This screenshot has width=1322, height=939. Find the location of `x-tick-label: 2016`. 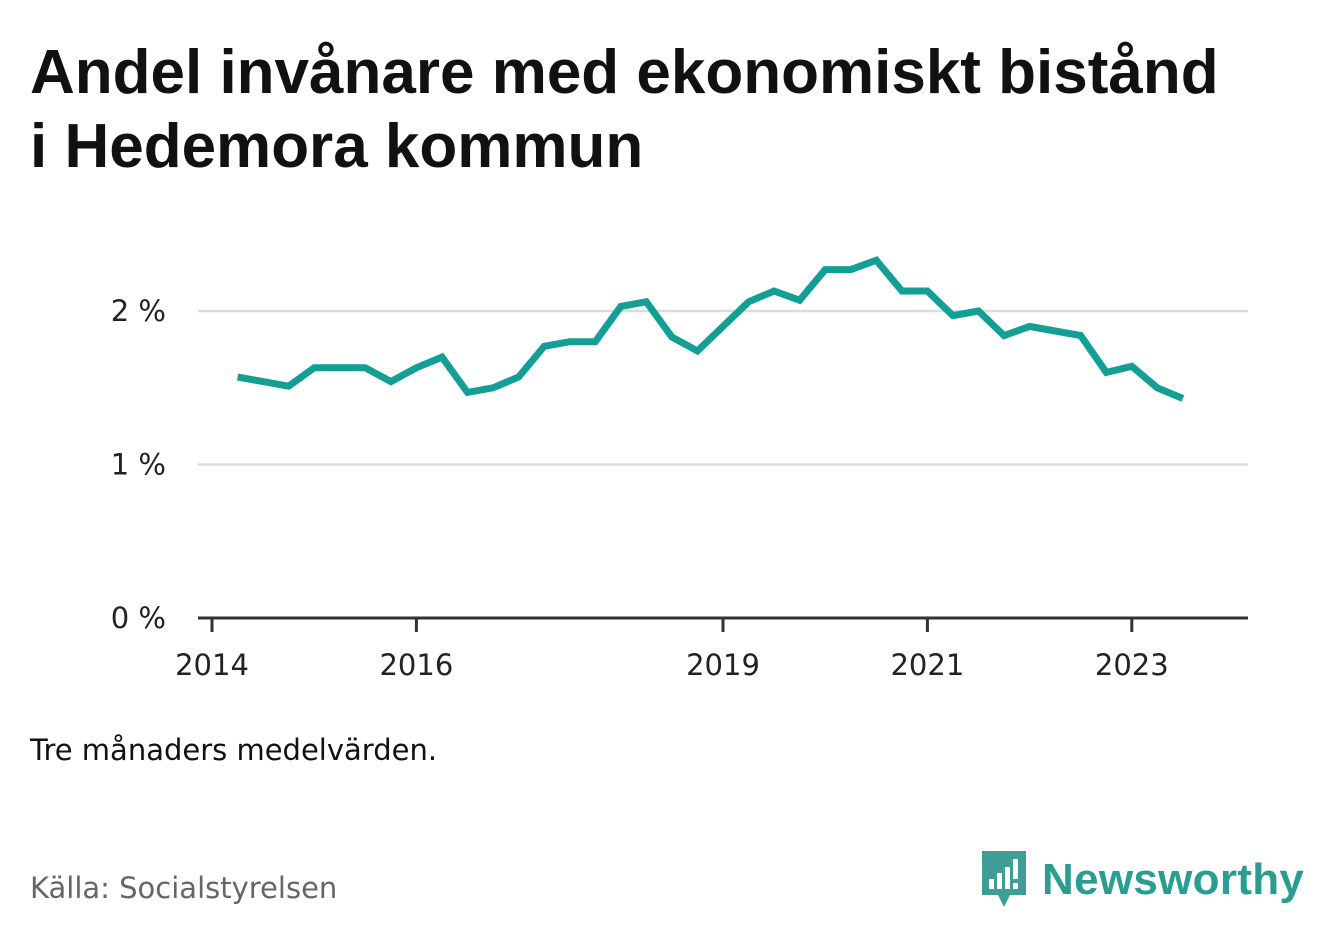

x-tick-label: 2016 is located at coordinates (416, 665).